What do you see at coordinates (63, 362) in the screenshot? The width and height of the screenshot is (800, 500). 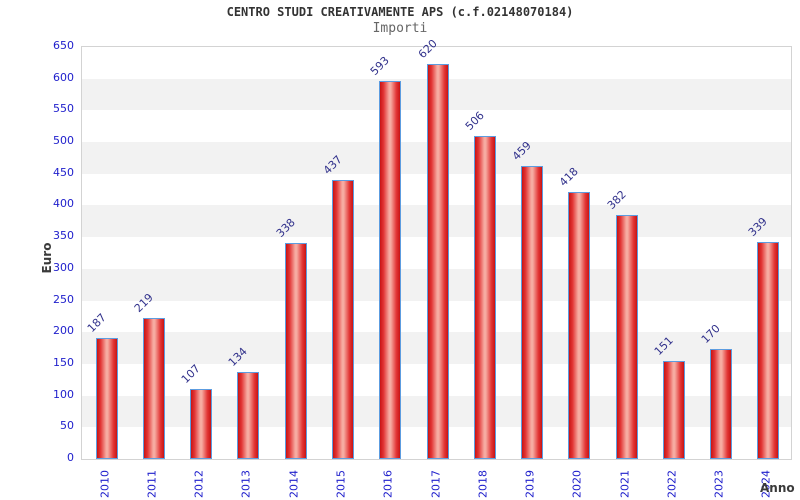 I see `y-tick-label: 150` at bounding box center [63, 362].